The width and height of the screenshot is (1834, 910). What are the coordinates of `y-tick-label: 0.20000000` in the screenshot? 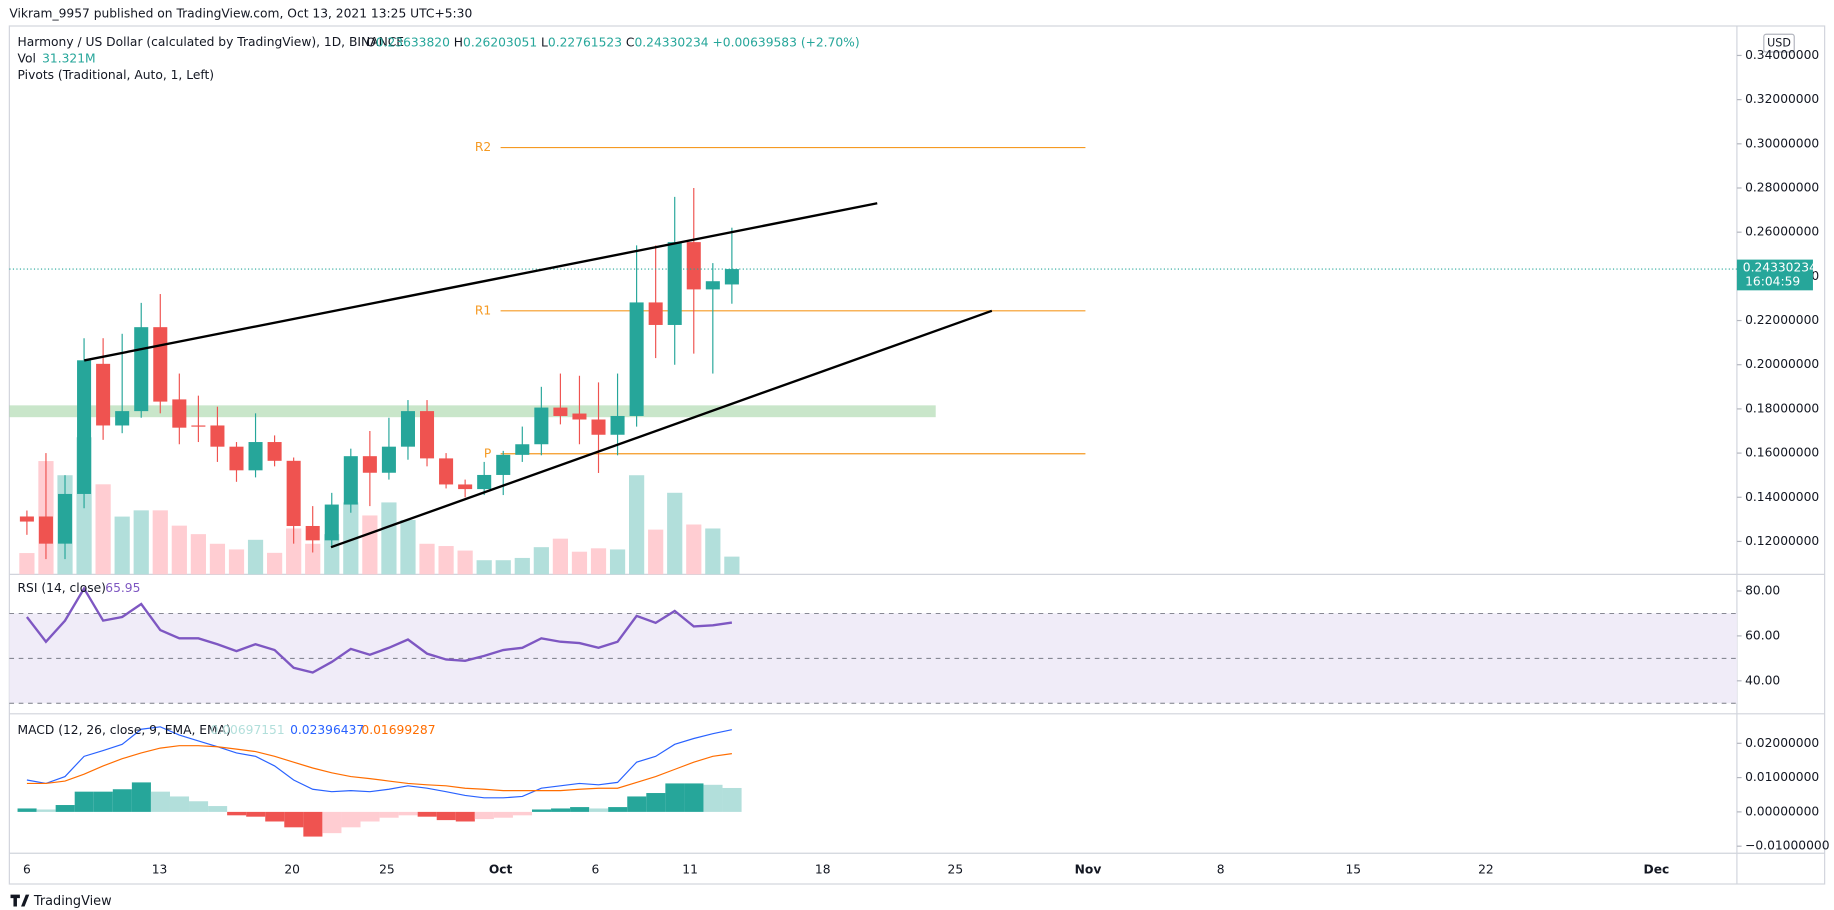 It's located at (1782, 364).